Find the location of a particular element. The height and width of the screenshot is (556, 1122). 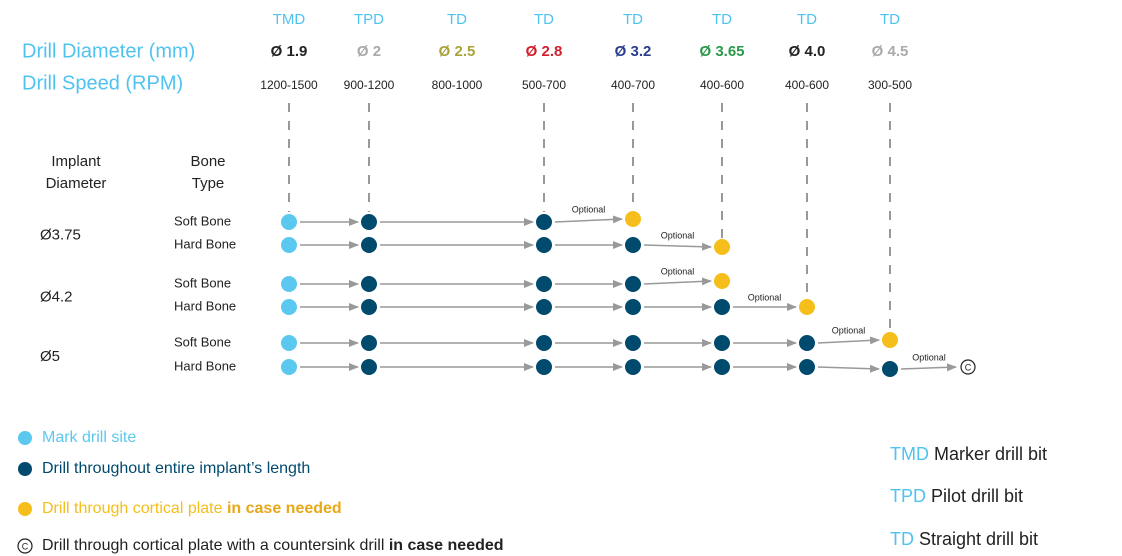

legend-icon is located at coordinates (25, 546).